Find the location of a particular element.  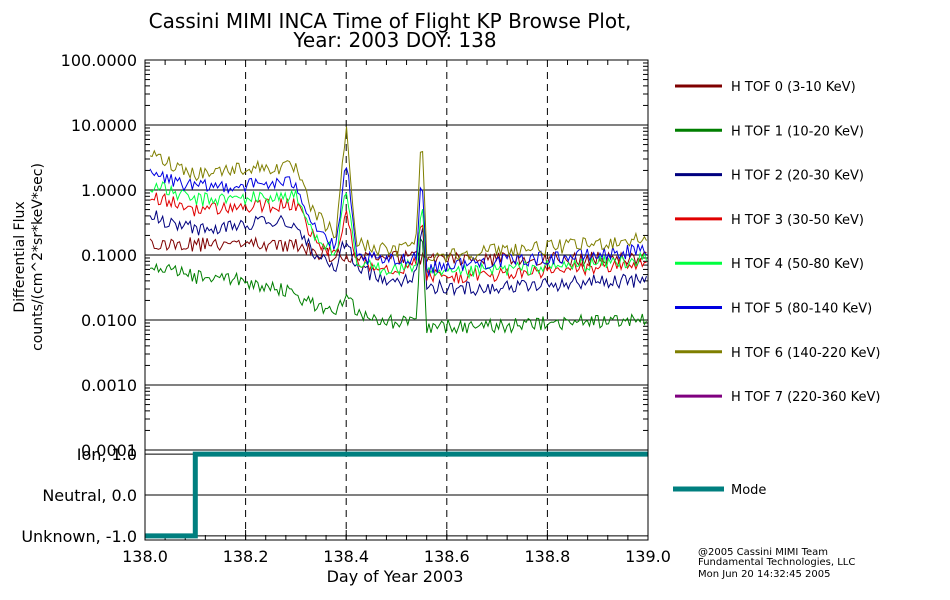

mode-y-tick-label: Ion, 1.0 is located at coordinates (107, 454).